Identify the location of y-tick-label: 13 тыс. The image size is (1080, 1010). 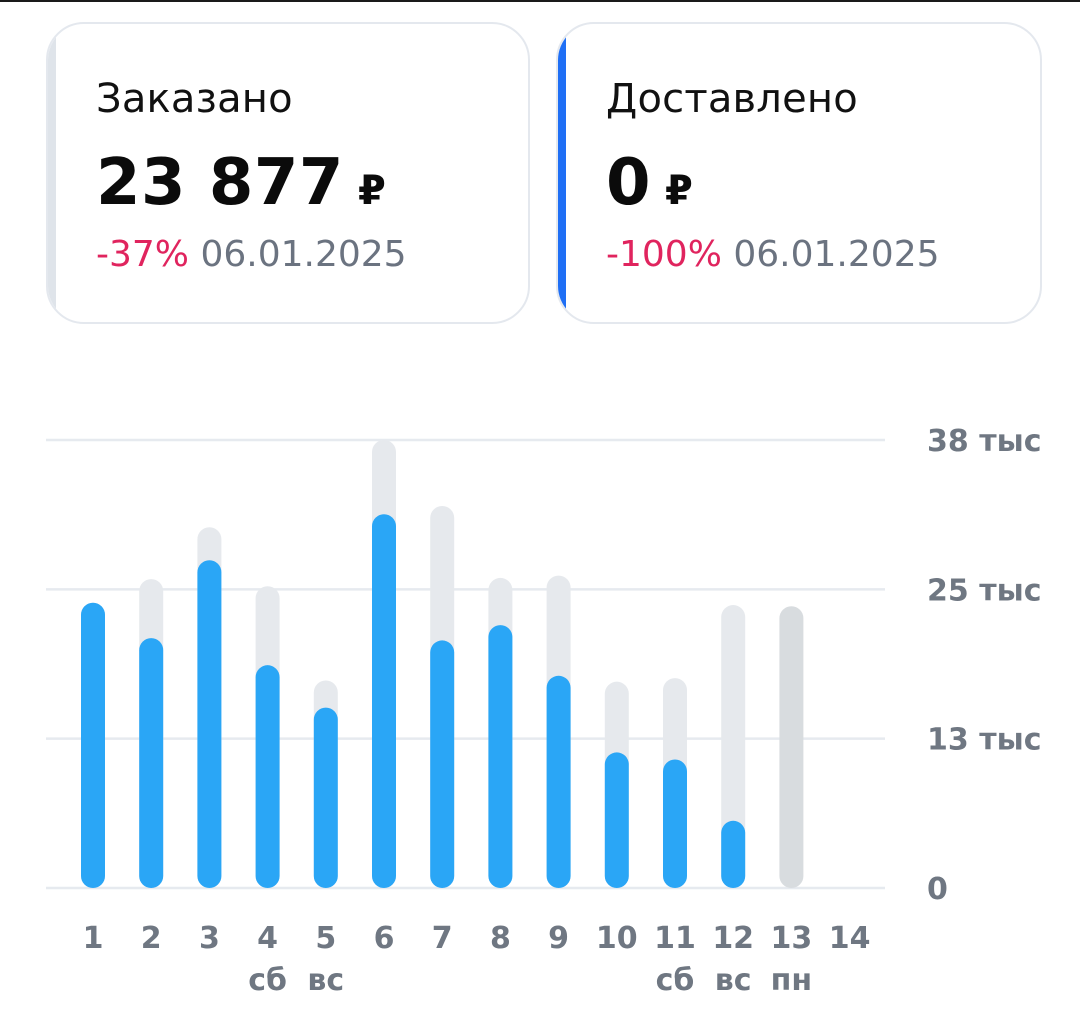
(984, 740).